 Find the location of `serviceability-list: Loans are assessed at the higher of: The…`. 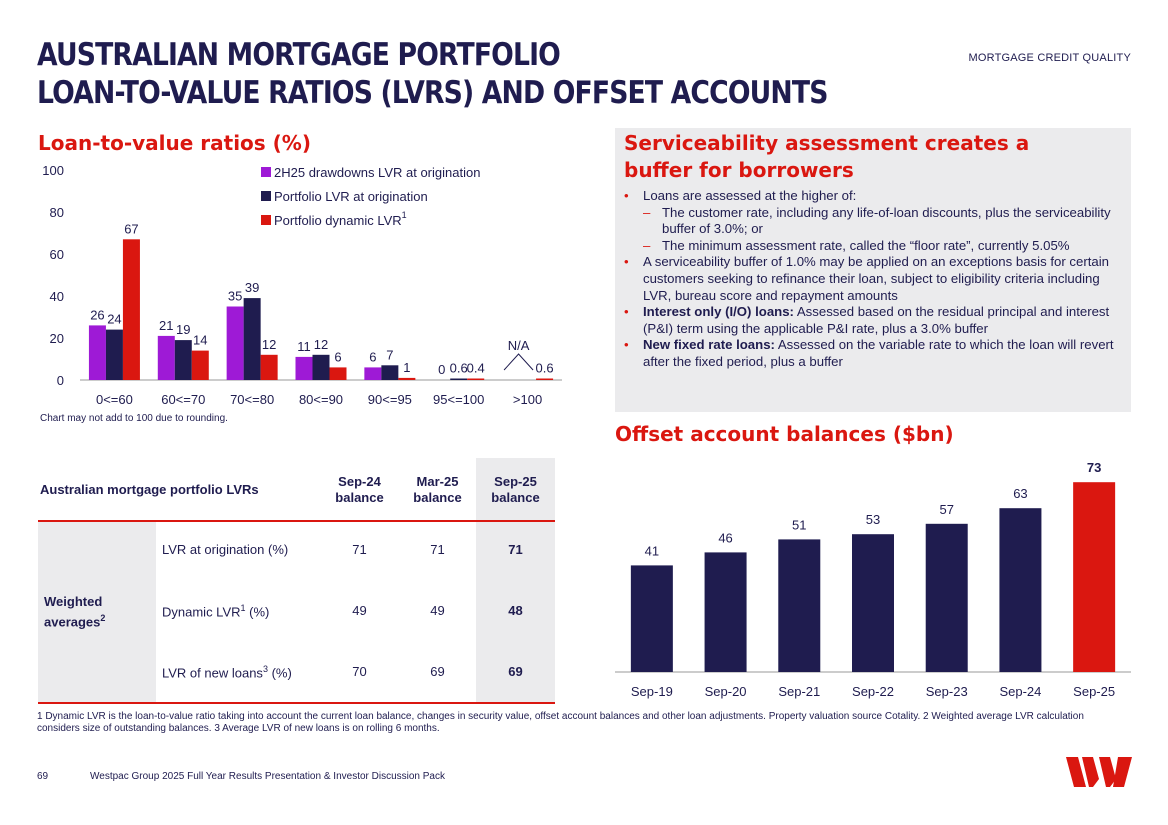

serviceability-list: Loans are assessed at the higher of: The… is located at coordinates (876, 279).